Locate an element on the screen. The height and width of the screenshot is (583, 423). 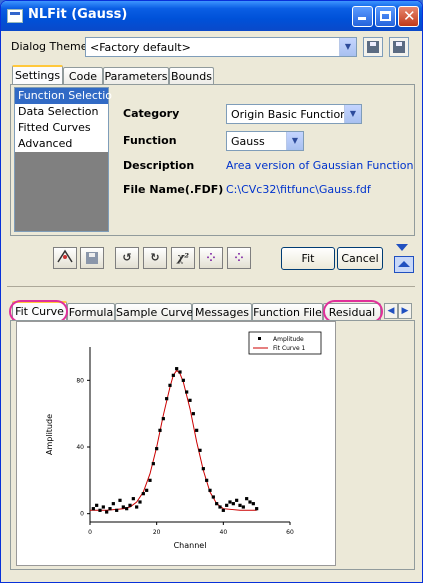
tab-parameters: Parameters is located at coordinates (136, 76).